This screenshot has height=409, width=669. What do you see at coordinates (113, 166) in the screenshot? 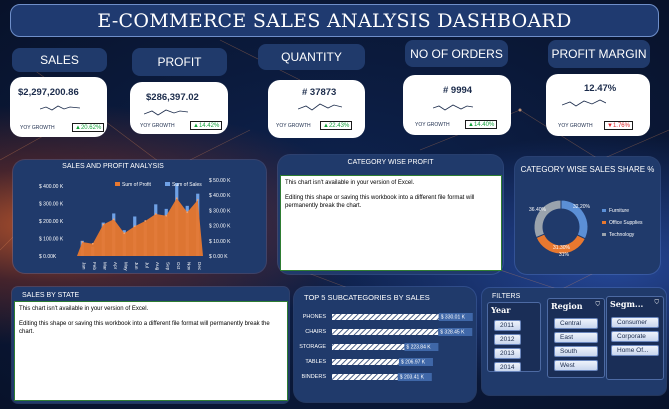
I see `sales-profit-title: SALES AND PROFIT ANALYSIS` at bounding box center [113, 166].